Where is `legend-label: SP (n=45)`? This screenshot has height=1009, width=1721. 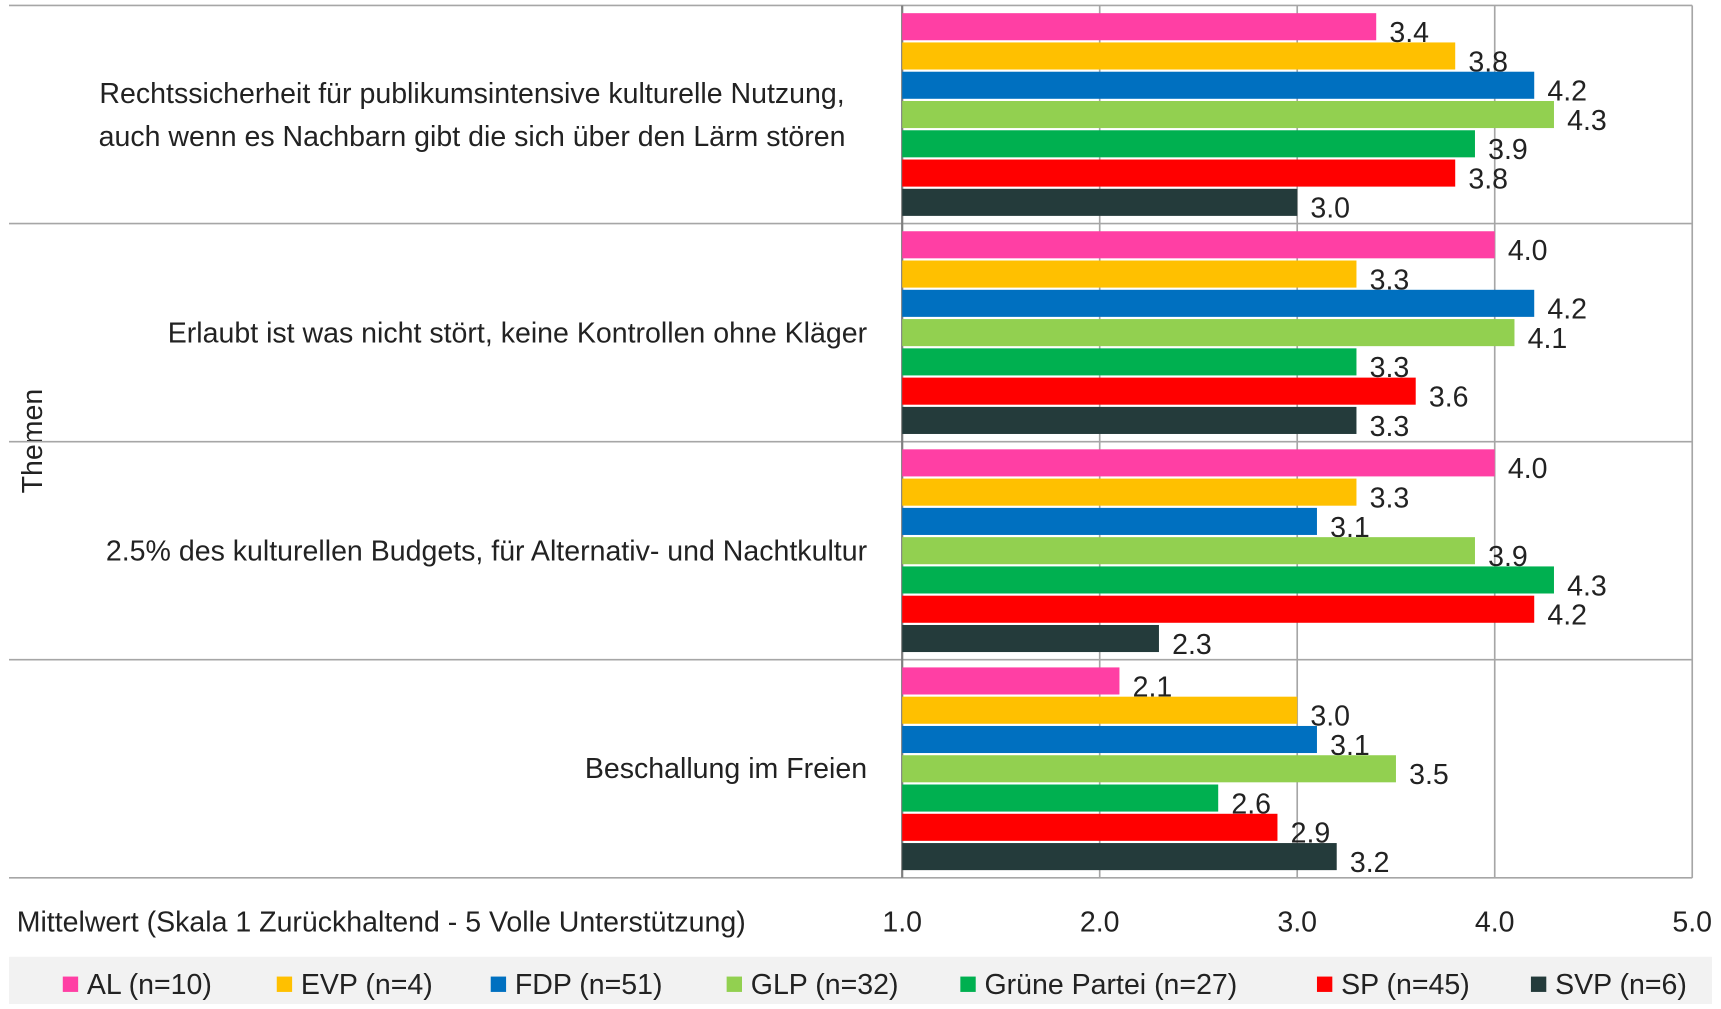
legend-label: SP (n=45) is located at coordinates (1405, 985).